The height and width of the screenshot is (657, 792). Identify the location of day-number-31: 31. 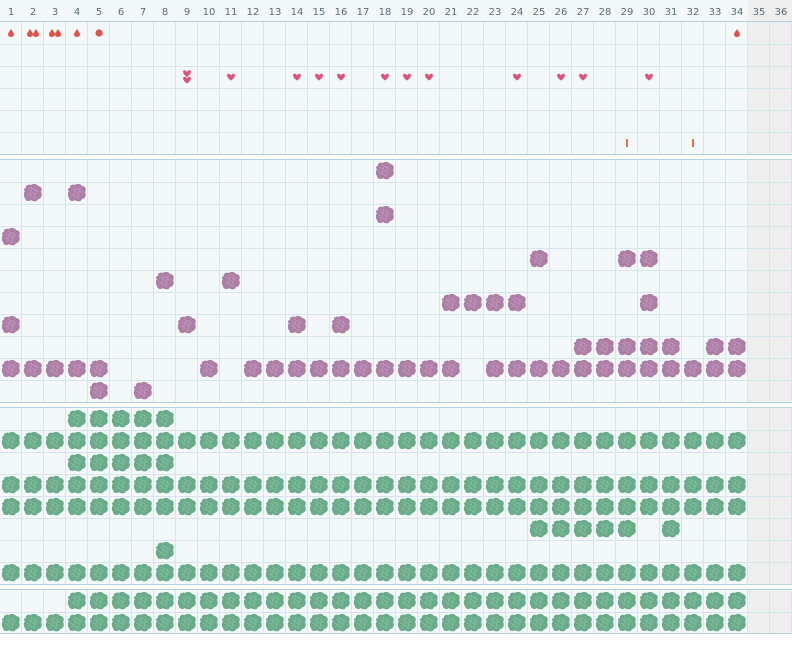
(671, 12).